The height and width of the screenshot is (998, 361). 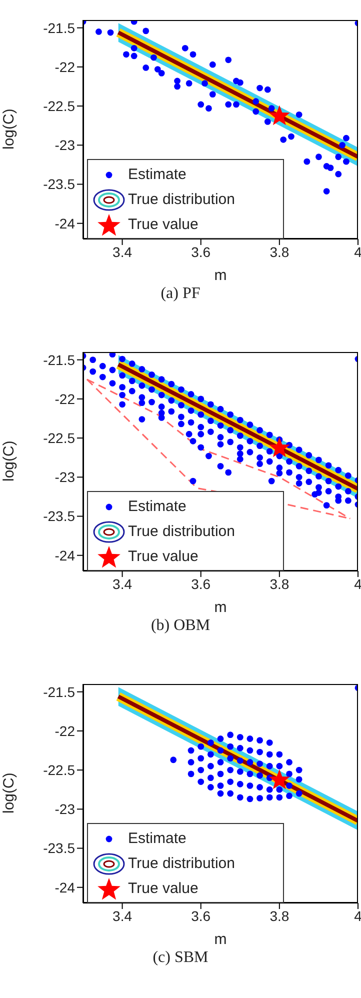 What do you see at coordinates (181, 958) in the screenshot?
I see `text: (c) SBM` at bounding box center [181, 958].